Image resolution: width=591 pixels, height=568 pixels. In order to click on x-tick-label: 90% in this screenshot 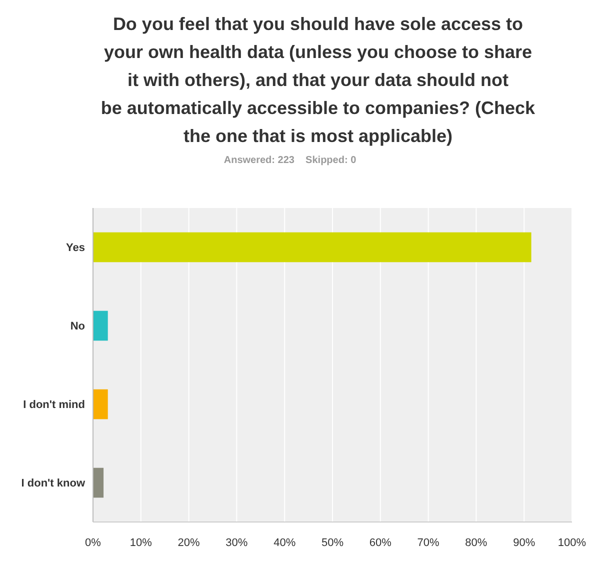, I will do `click(524, 543)`.